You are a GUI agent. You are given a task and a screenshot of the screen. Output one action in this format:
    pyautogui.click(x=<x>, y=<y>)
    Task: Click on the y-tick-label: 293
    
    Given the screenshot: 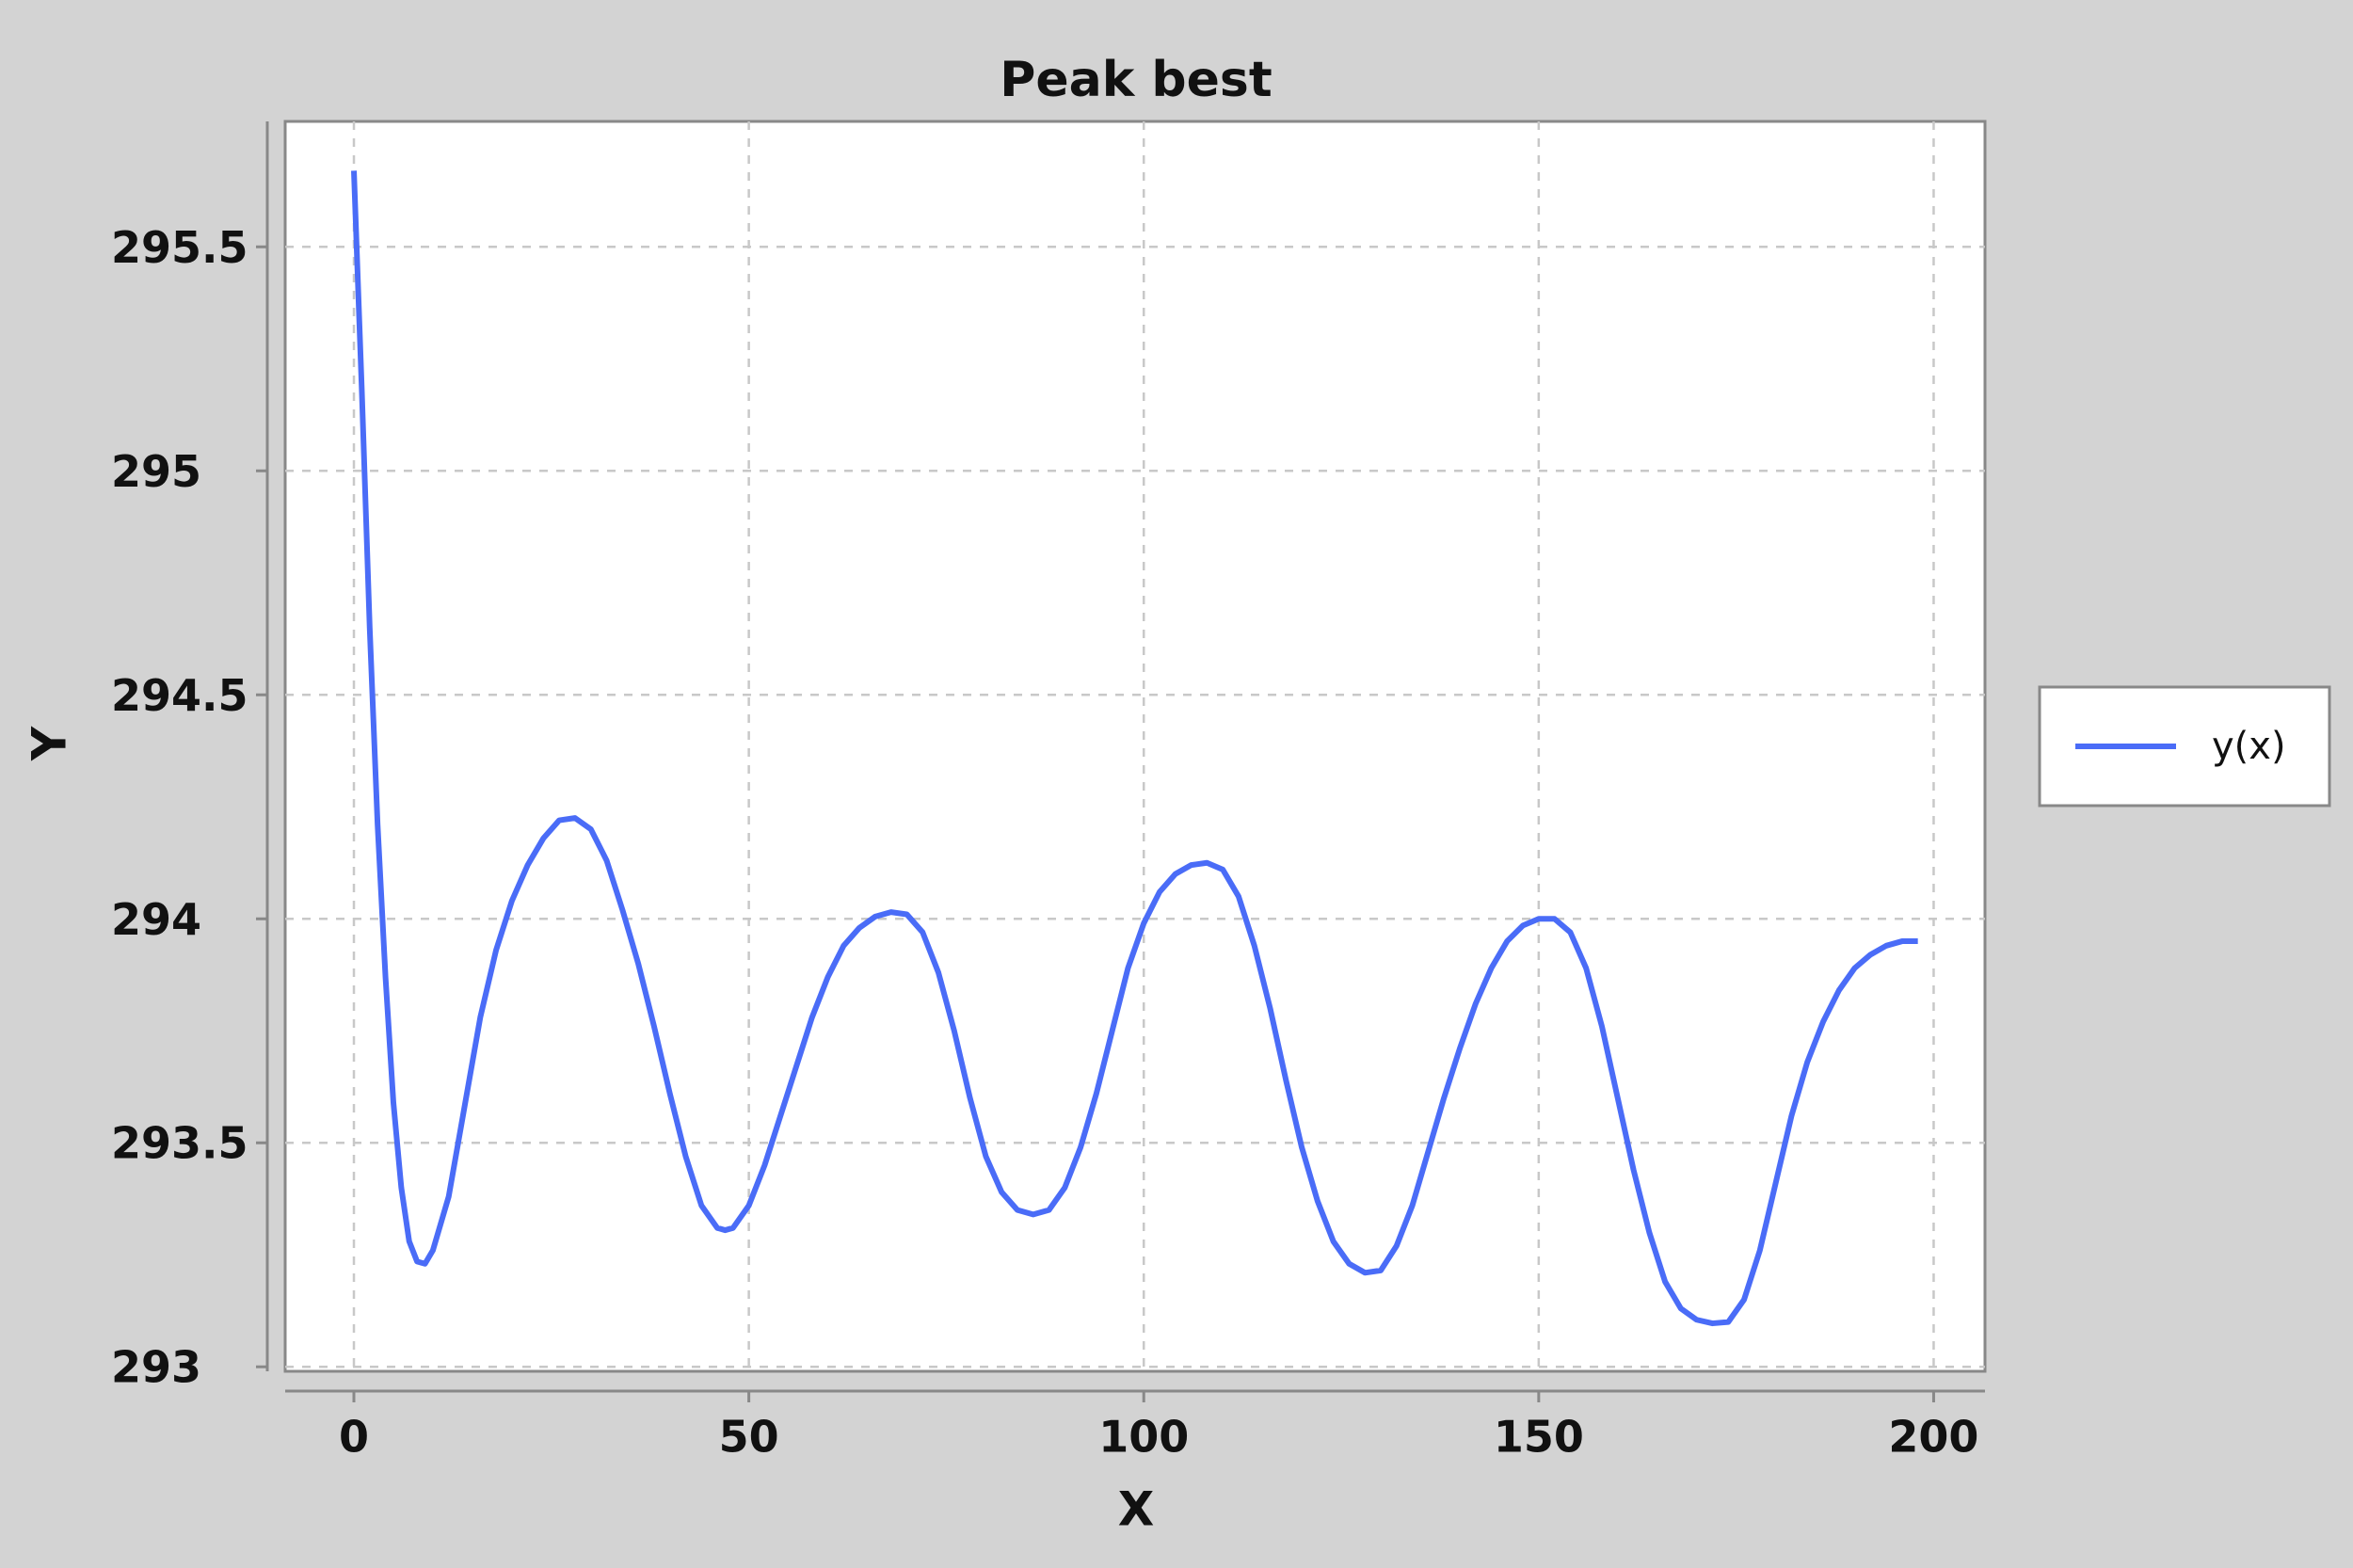 What is the action you would take?
    pyautogui.click(x=156, y=1367)
    